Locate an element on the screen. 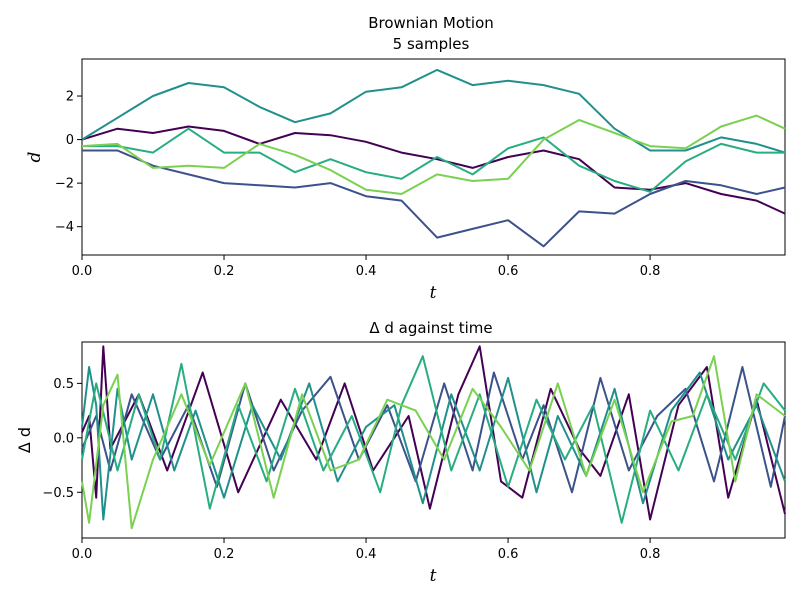  top-x-tick-label: 0.0 is located at coordinates (82, 271).